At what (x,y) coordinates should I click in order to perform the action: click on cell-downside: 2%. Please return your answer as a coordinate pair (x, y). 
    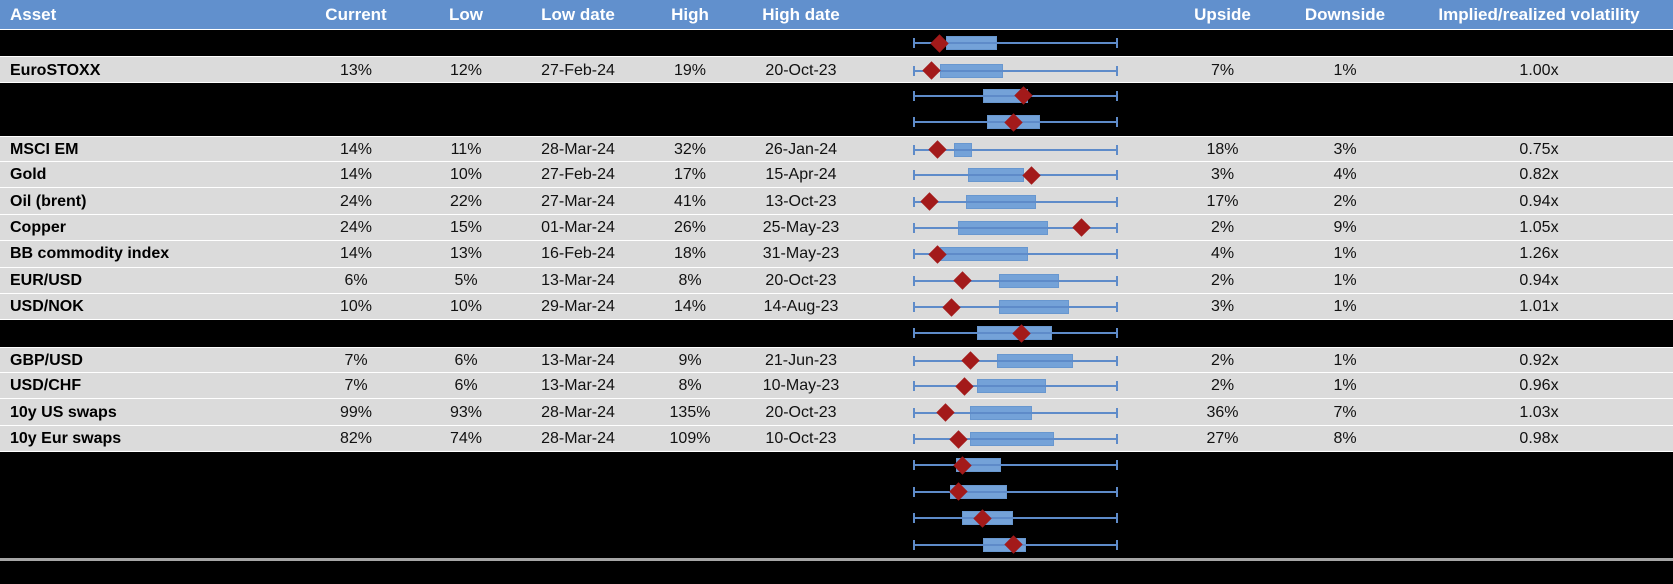
    Looking at the image, I should click on (1345, 201).